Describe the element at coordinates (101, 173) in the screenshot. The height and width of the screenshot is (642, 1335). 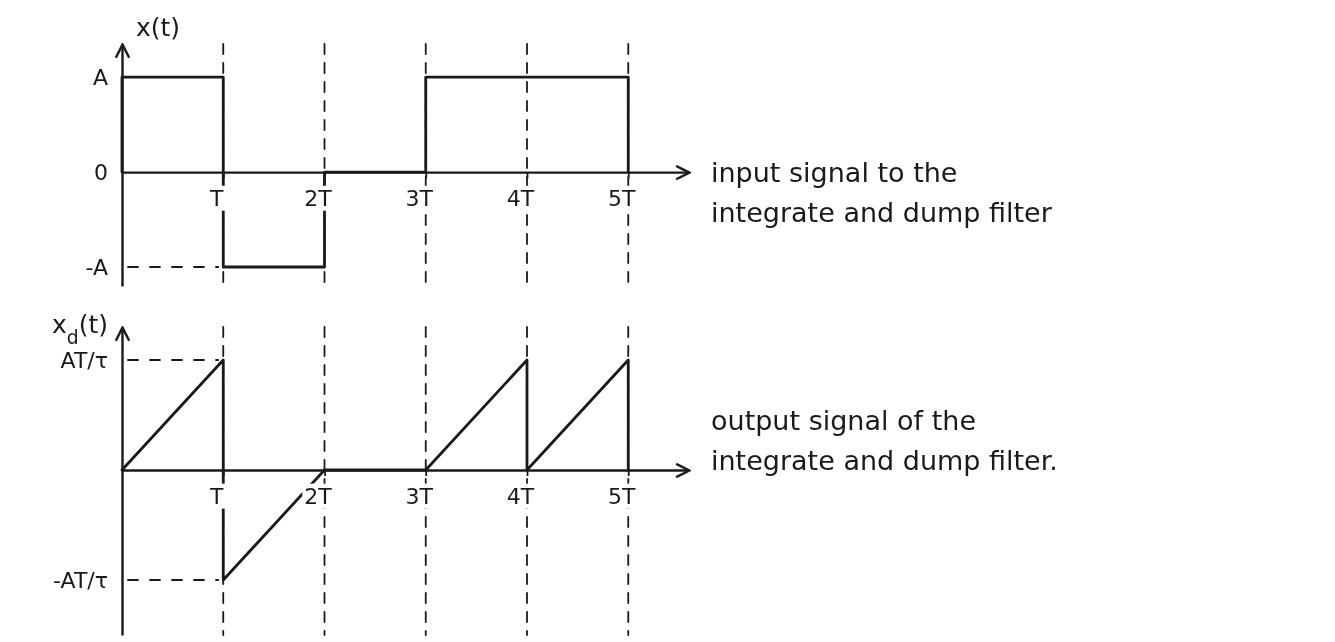
I see `annotation: 0` at that location.